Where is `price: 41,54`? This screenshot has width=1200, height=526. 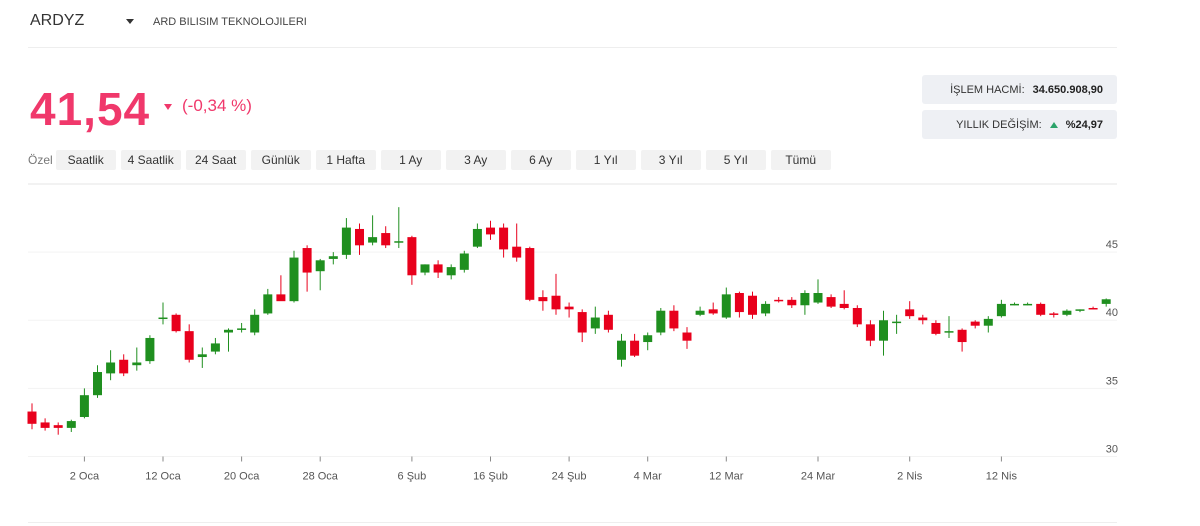
price: 41,54 is located at coordinates (90, 109).